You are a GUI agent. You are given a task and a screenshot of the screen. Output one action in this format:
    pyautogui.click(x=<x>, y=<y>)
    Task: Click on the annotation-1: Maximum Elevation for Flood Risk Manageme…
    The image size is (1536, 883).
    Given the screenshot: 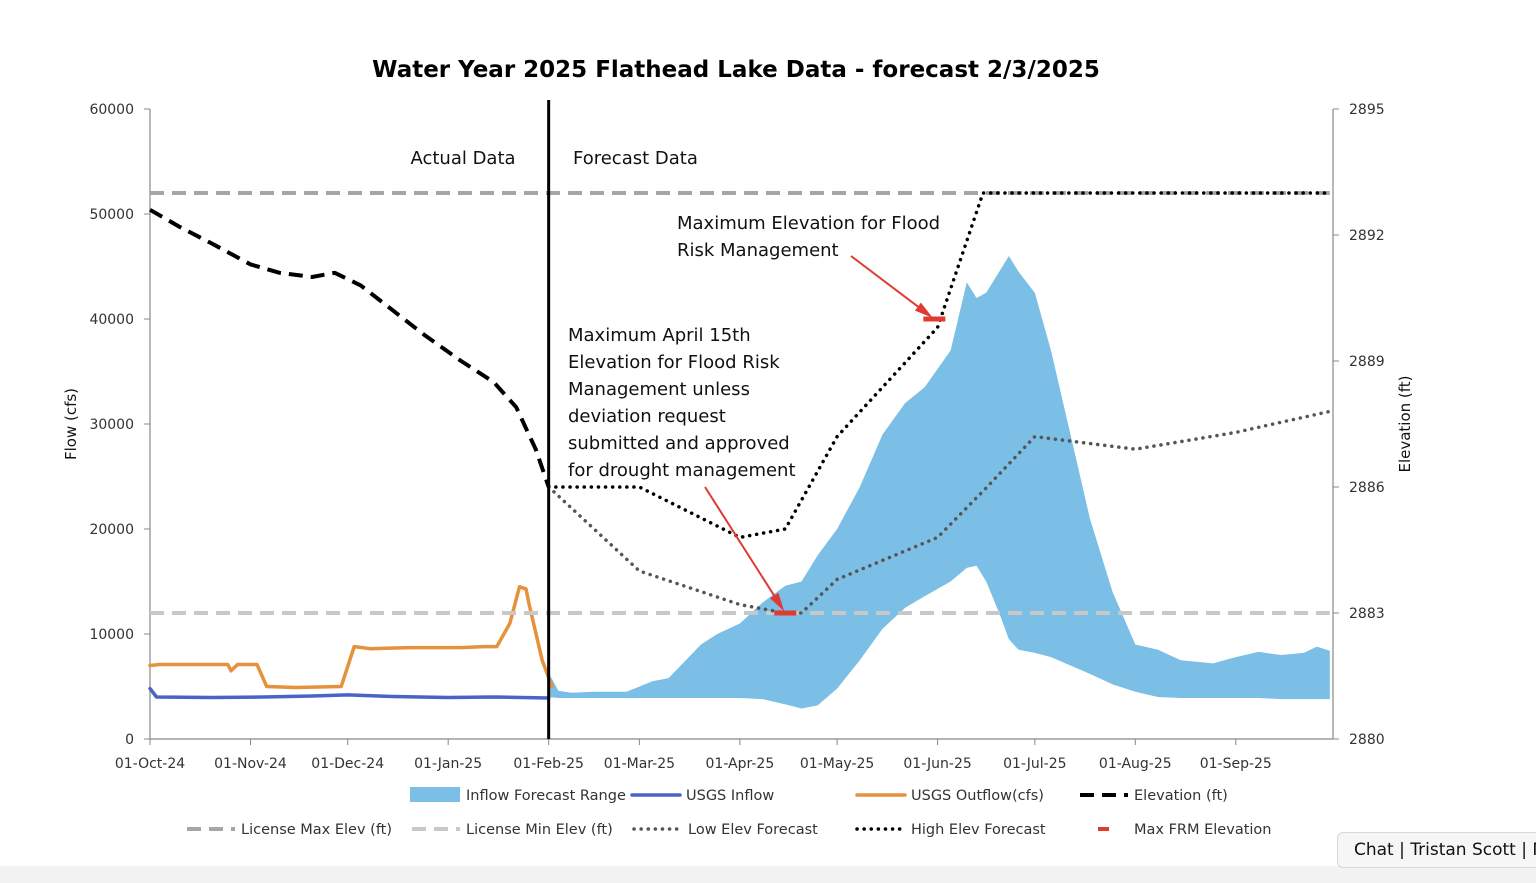 What is the action you would take?
    pyautogui.click(x=808, y=265)
    